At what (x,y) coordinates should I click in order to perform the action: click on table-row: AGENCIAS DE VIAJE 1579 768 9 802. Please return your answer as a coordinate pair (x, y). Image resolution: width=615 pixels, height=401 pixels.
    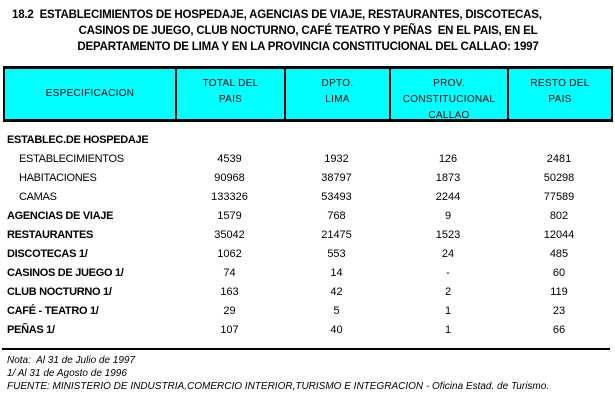
    Looking at the image, I should click on (308, 216).